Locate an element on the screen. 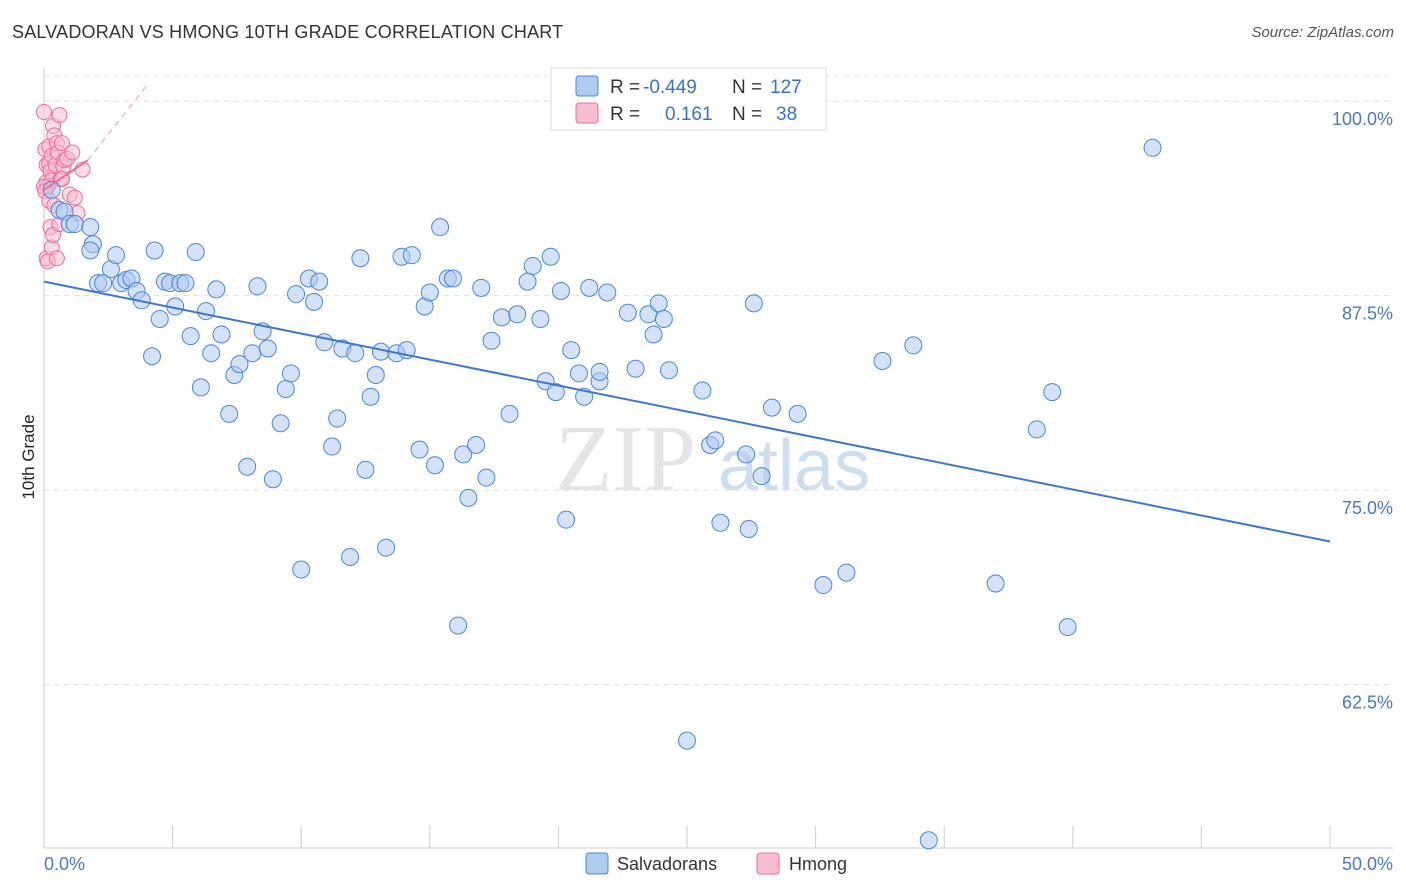  bottom-legend-swatch-salvadorans is located at coordinates (597, 863).